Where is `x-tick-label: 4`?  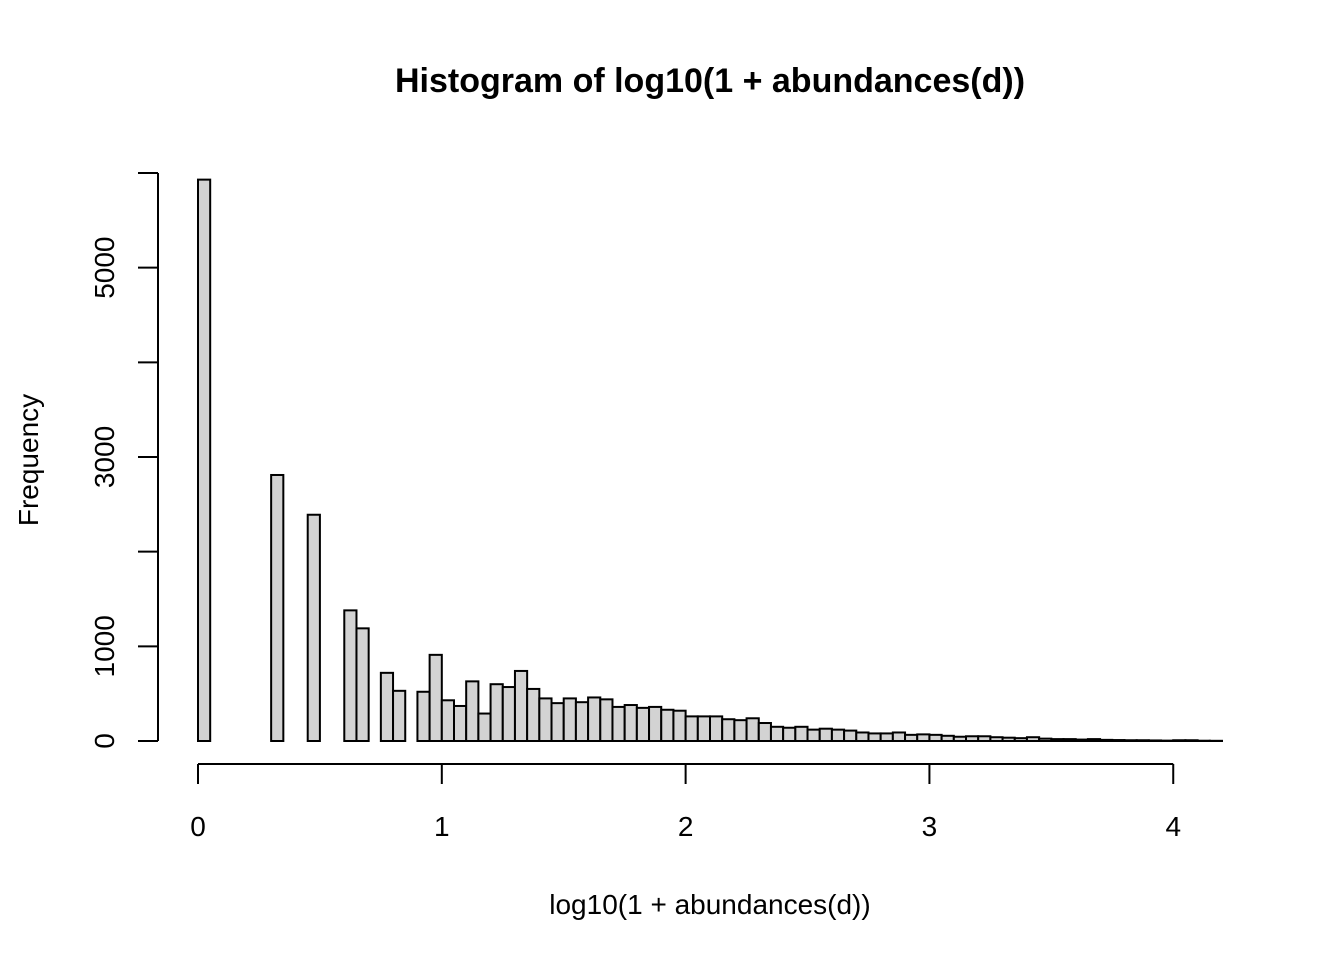 x-tick-label: 4 is located at coordinates (1173, 826).